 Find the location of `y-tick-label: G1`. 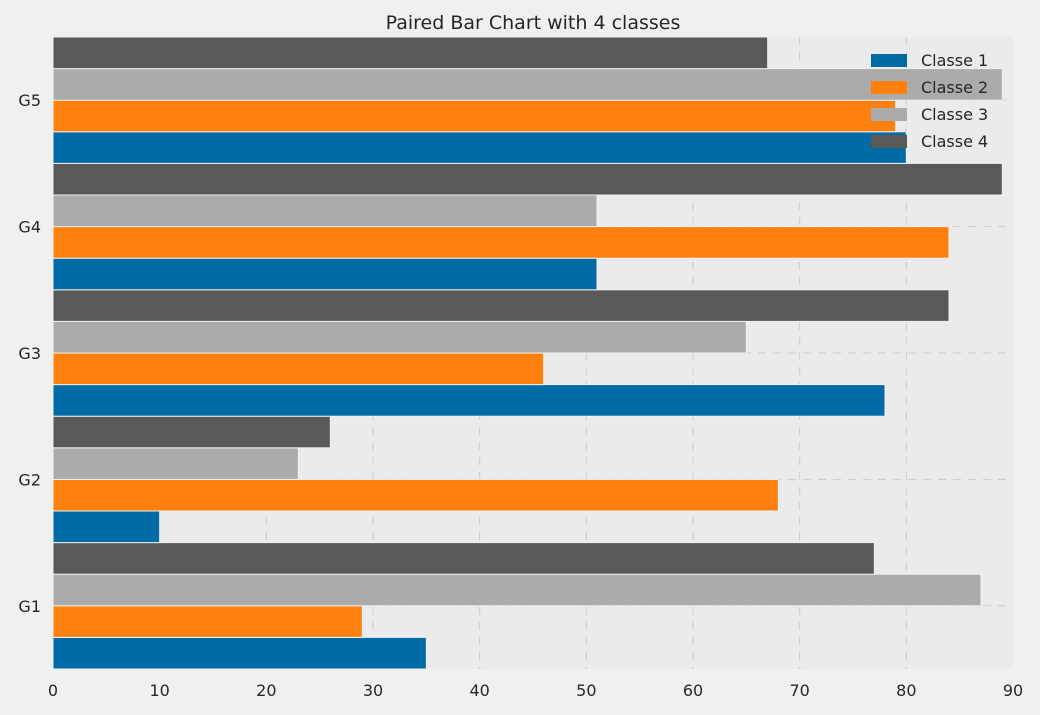

y-tick-label: G1 is located at coordinates (29, 606).